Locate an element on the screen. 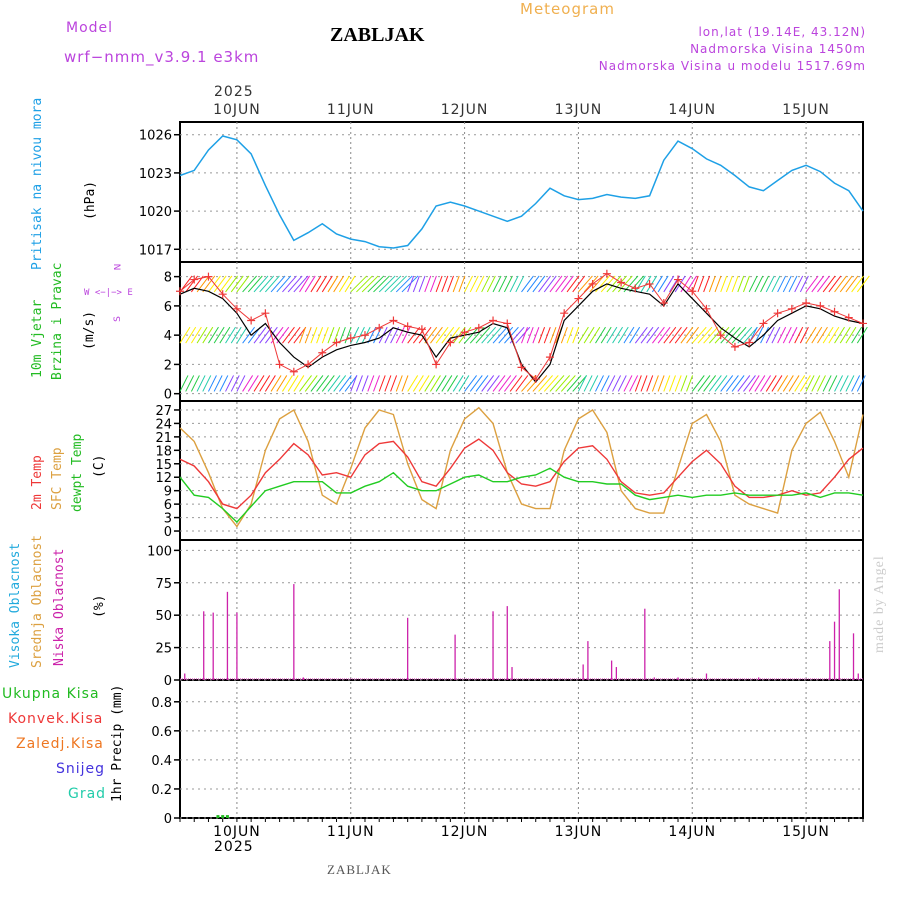  y-tick-label-wind: 2 is located at coordinates (168, 365).